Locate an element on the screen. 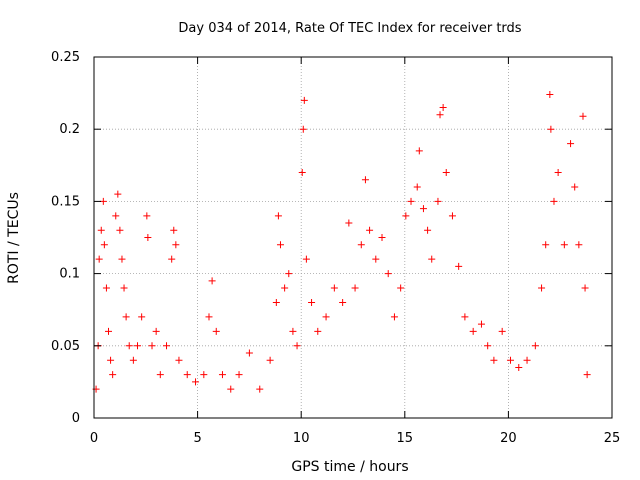  y-axis-label: ROTI / TECUs is located at coordinates (14, 238).